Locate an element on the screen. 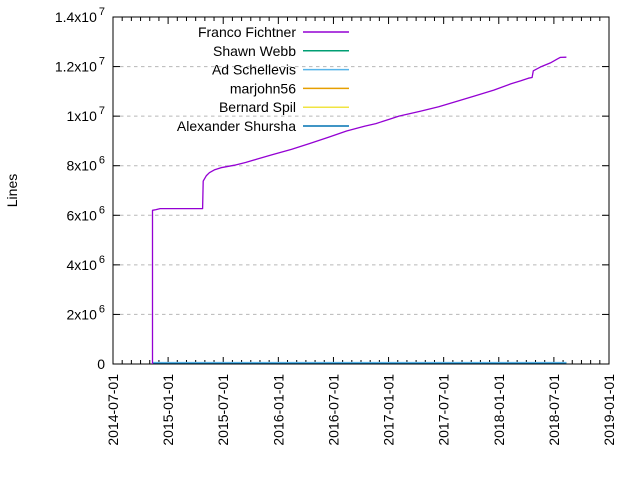  x-tick-label: 2017-01-01 is located at coordinates (389, 410).